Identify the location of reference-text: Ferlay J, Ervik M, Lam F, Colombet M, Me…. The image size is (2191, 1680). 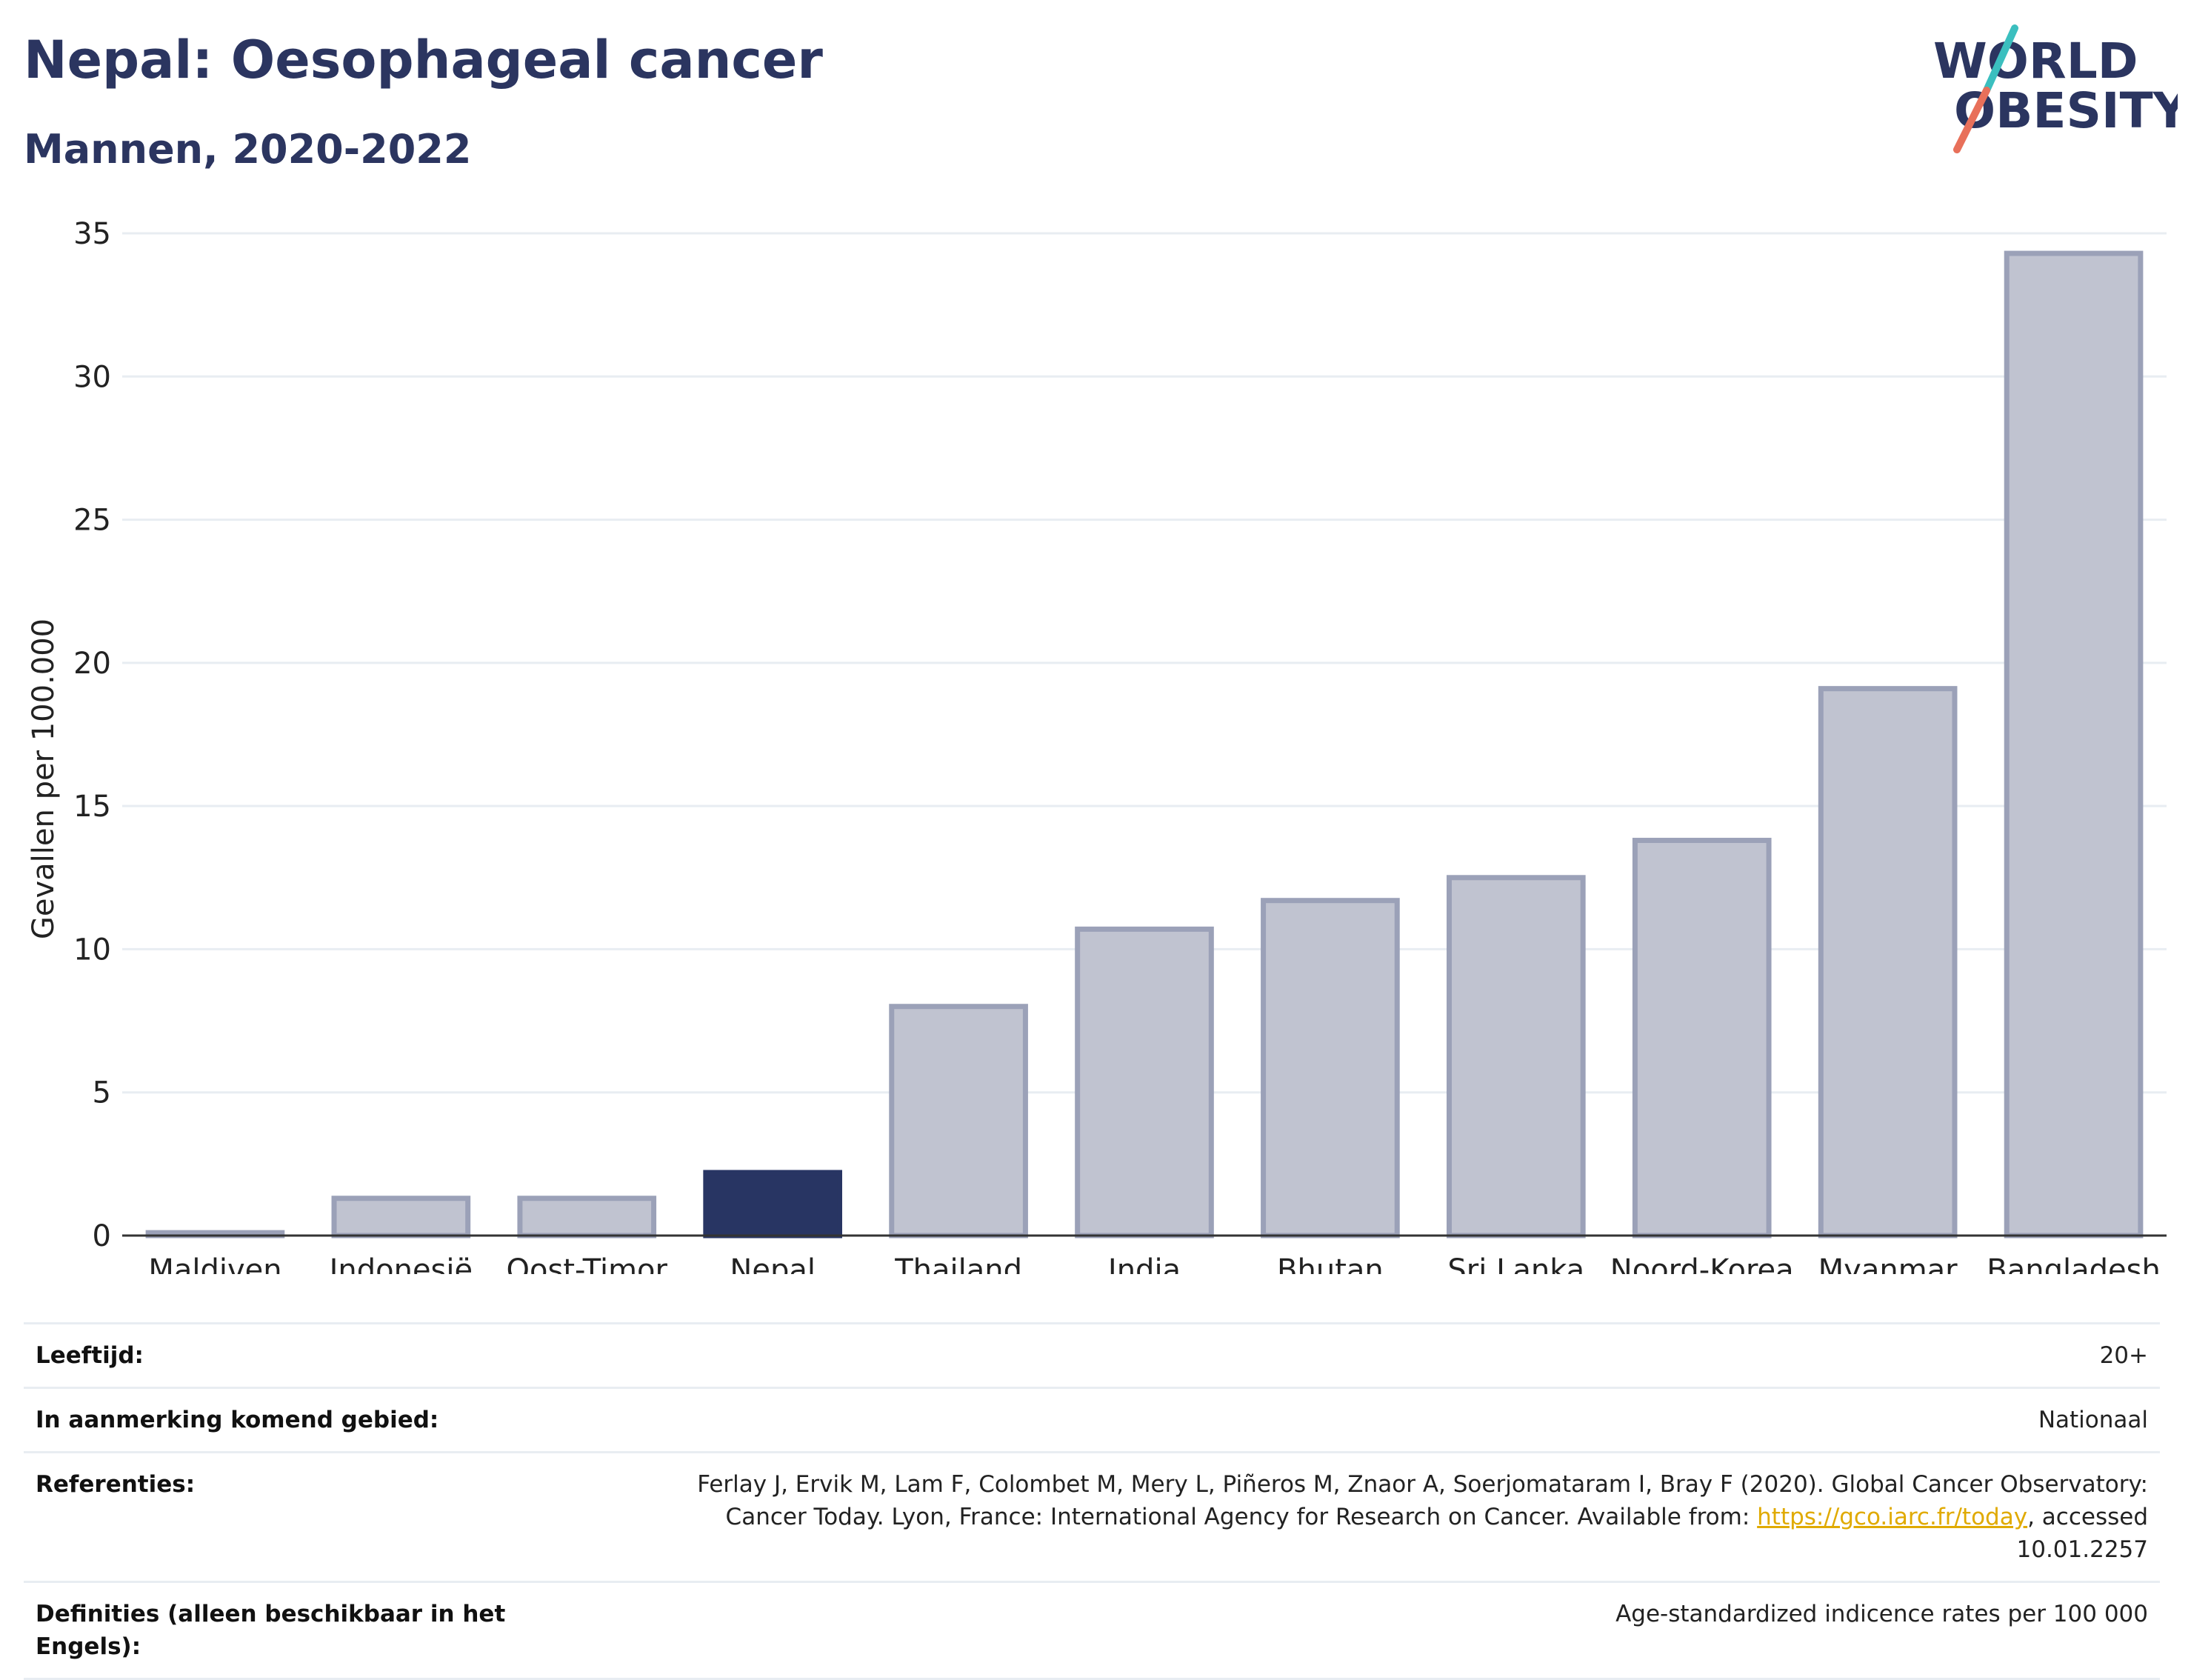
(1423, 1500).